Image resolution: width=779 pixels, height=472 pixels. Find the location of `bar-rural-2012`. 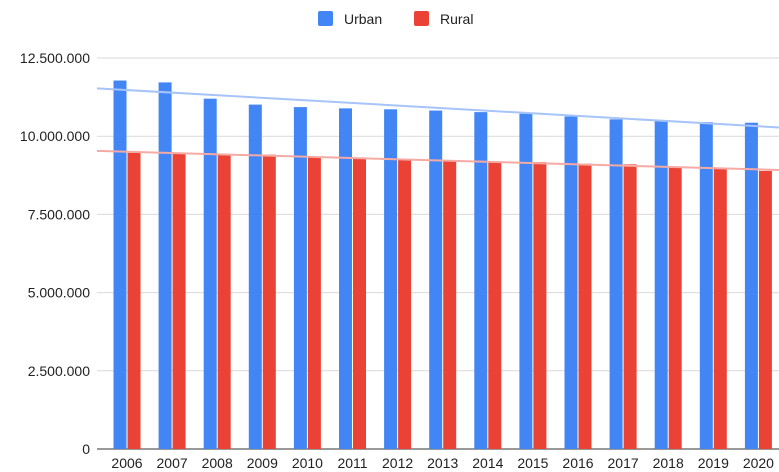

bar-rural-2012 is located at coordinates (405, 304).